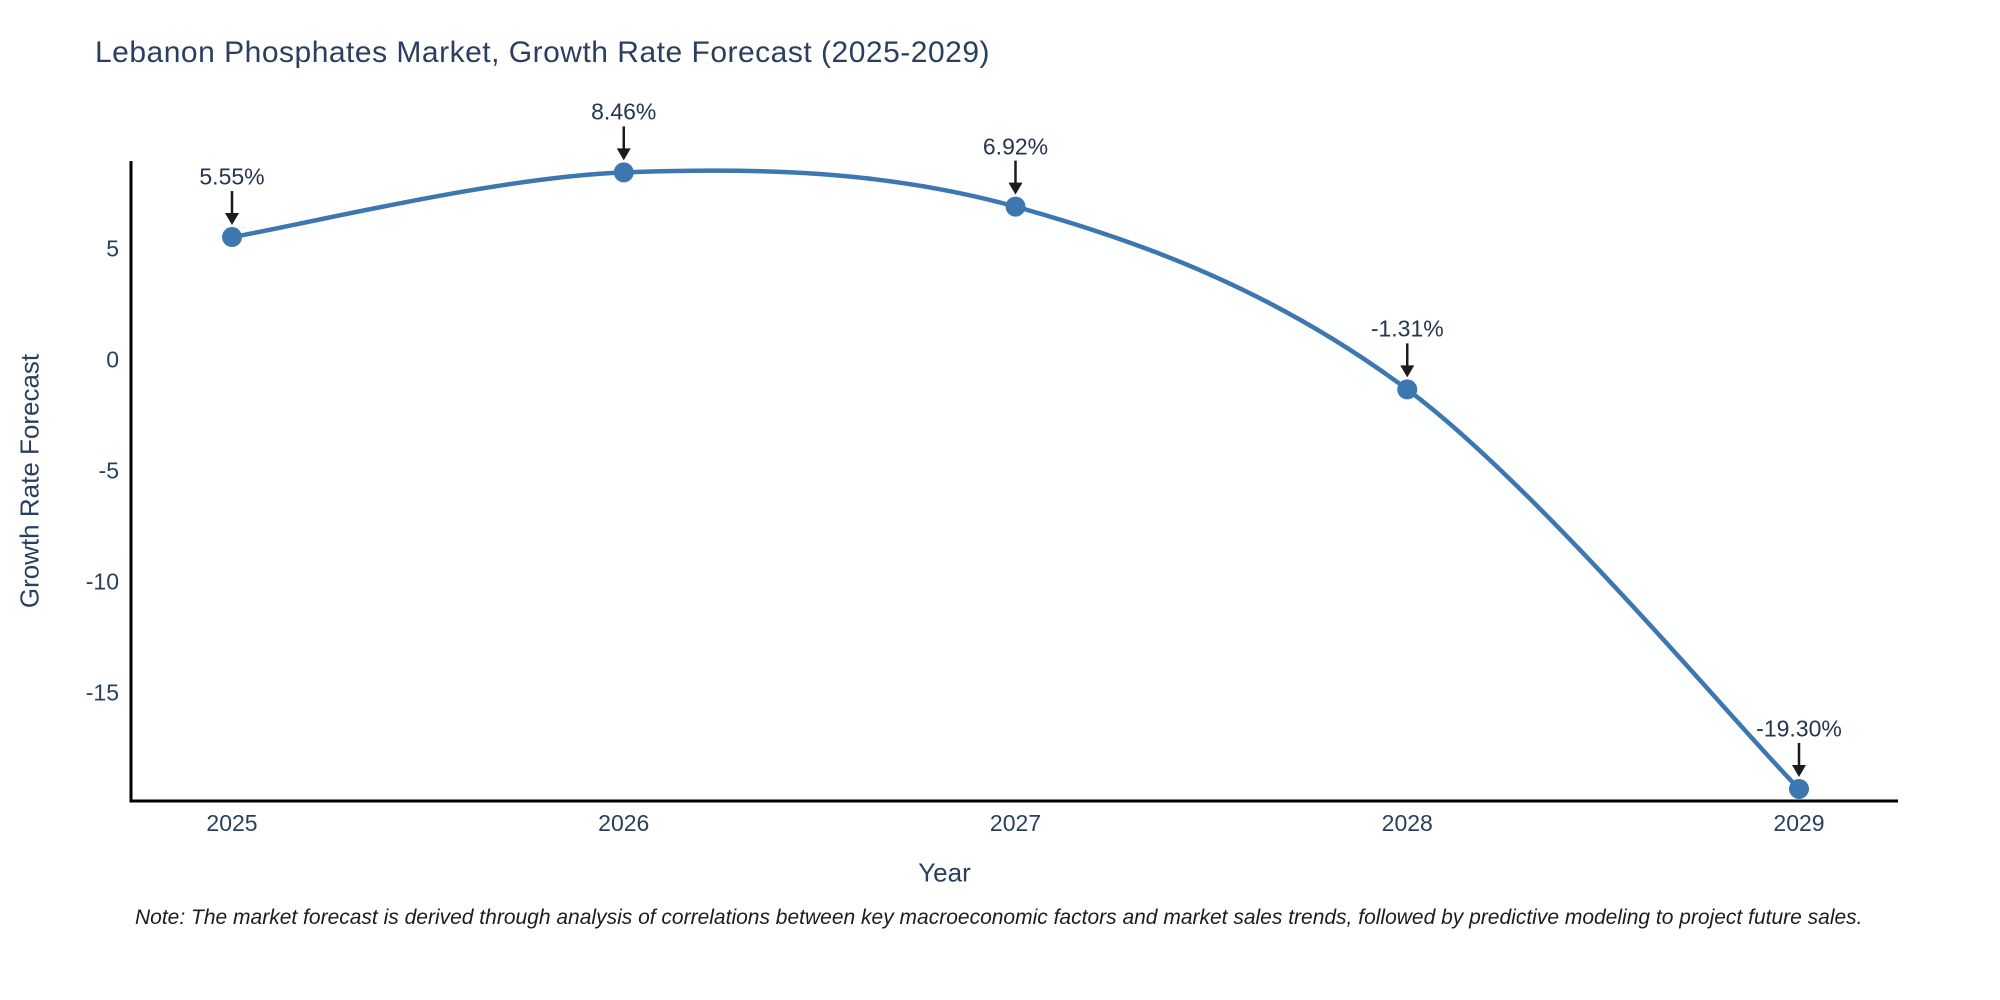 The height and width of the screenshot is (1000, 2000). I want to click on y-tick-label: -15, so click(102, 692).